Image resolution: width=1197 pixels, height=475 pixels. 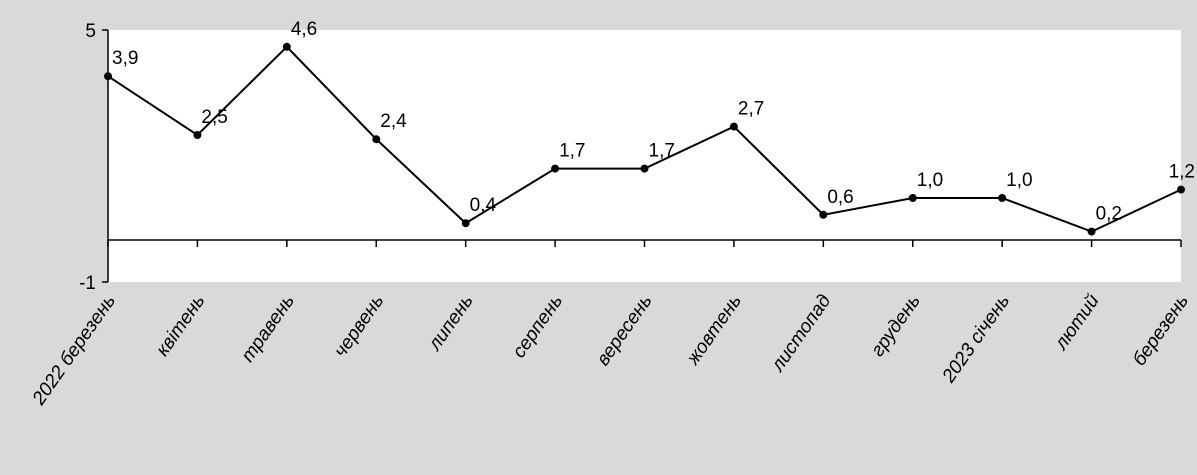 I want to click on y-tick-label: 5, so click(x=90, y=31).